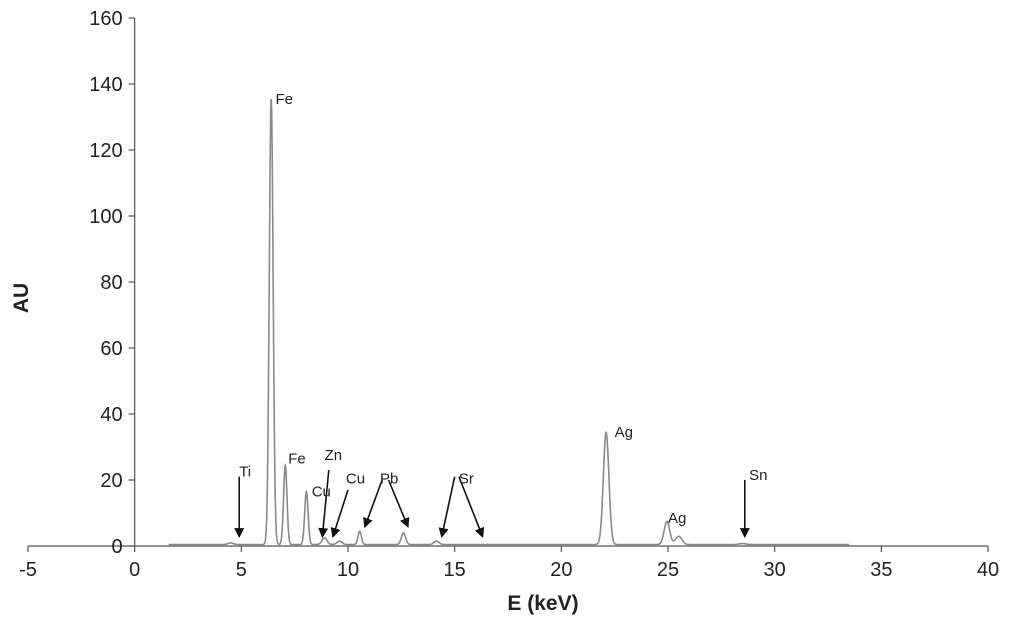 The height and width of the screenshot is (619, 1011). Describe the element at coordinates (105, 85) in the screenshot. I see `y-tick-label: 140` at that location.